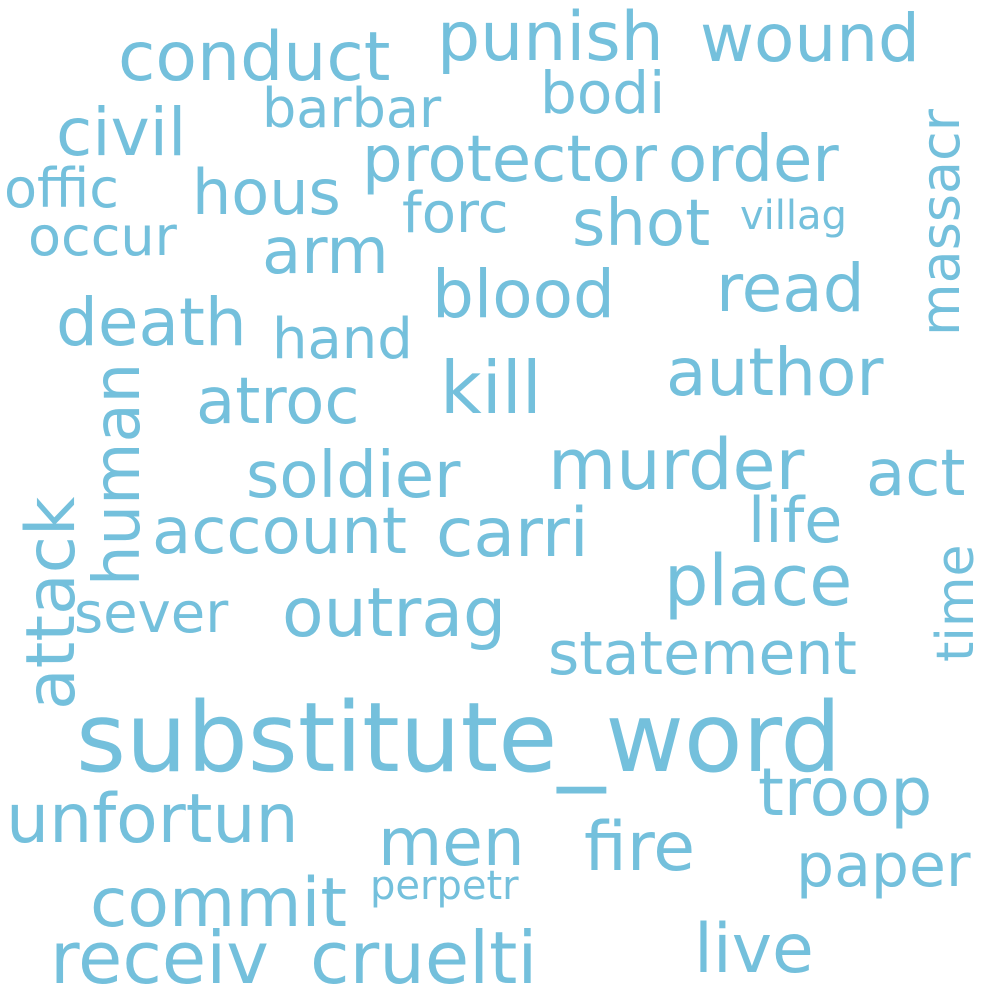 This screenshot has width=1000, height=1000. I want to click on word-shot: shot, so click(641, 224).